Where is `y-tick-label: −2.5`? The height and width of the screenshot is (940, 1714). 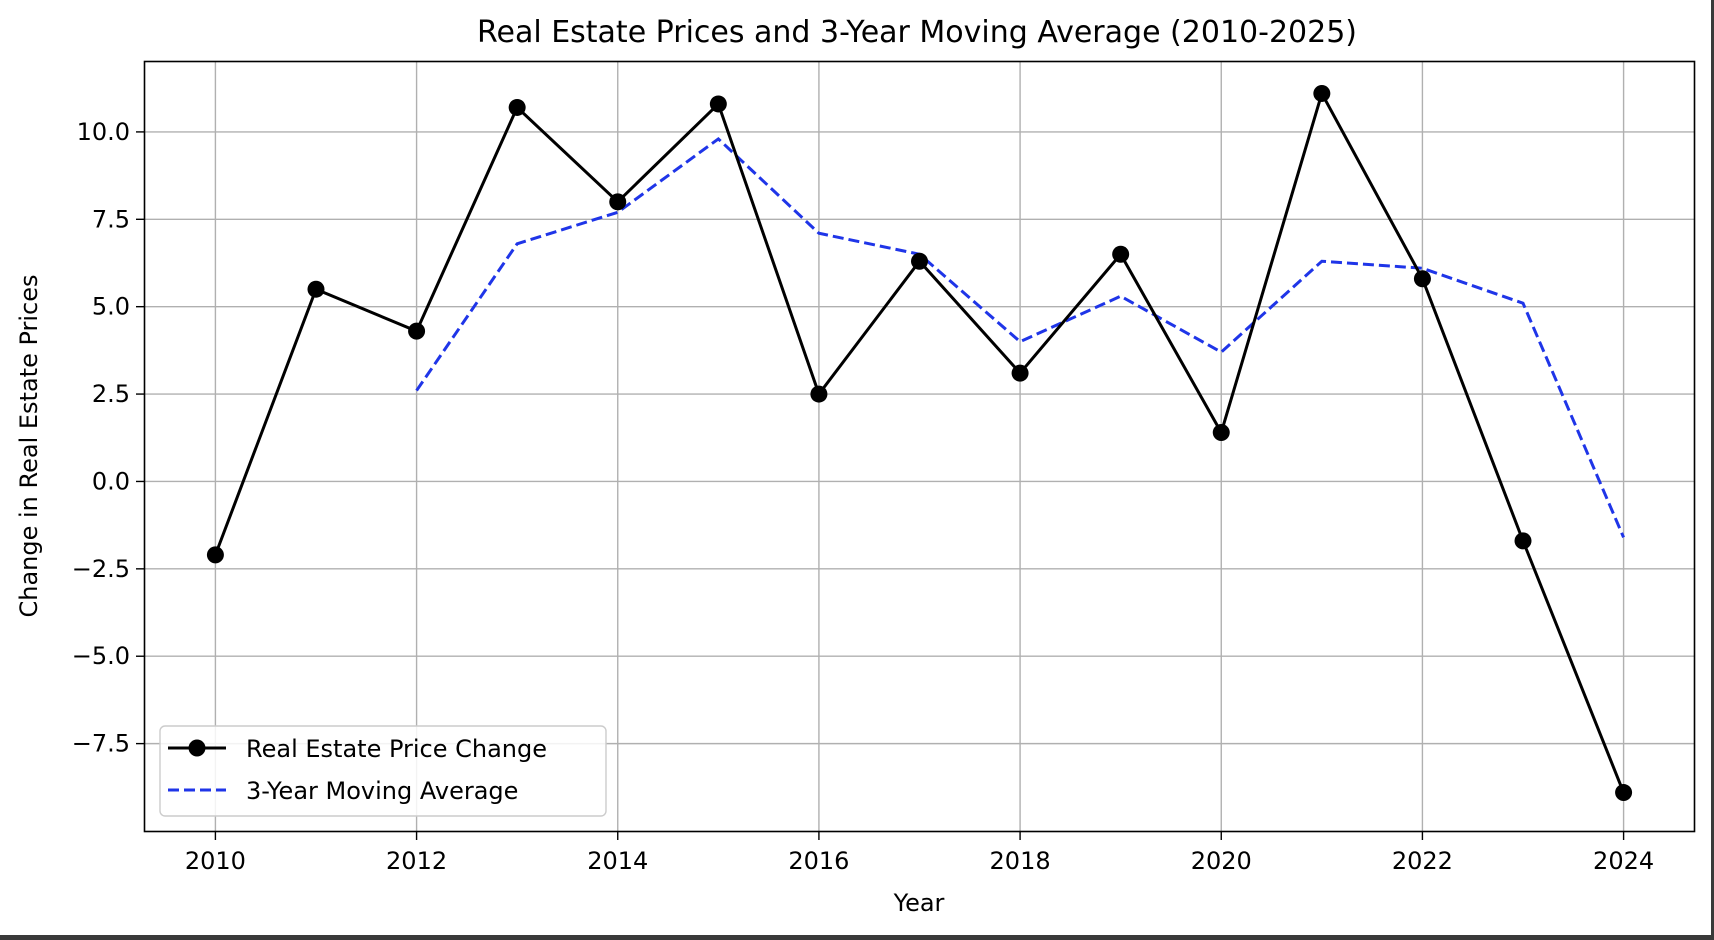
y-tick-label: −2.5 is located at coordinates (101, 569).